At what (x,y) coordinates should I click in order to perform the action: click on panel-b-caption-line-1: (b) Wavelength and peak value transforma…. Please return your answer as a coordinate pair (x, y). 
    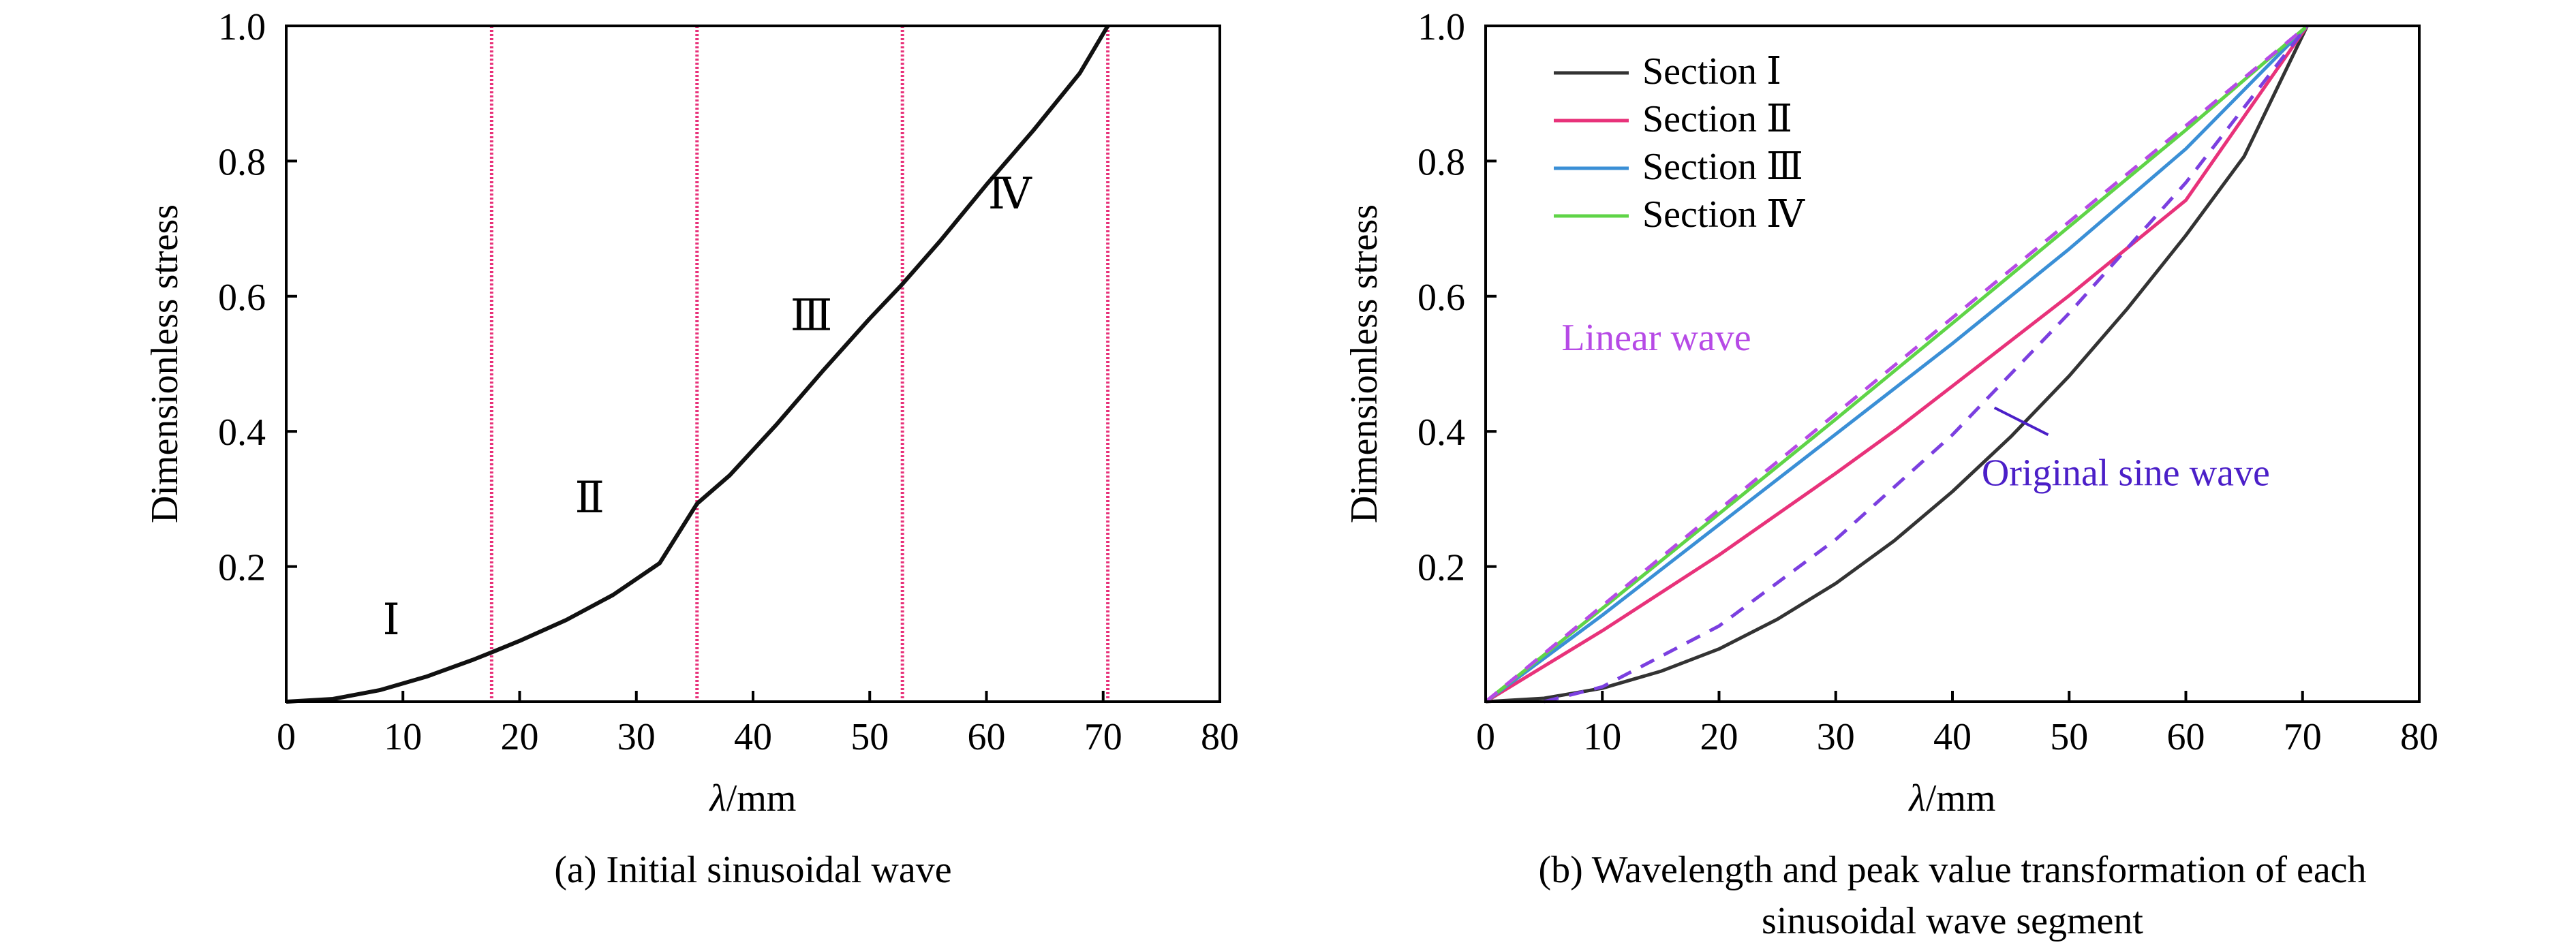
    Looking at the image, I should click on (1952, 870).